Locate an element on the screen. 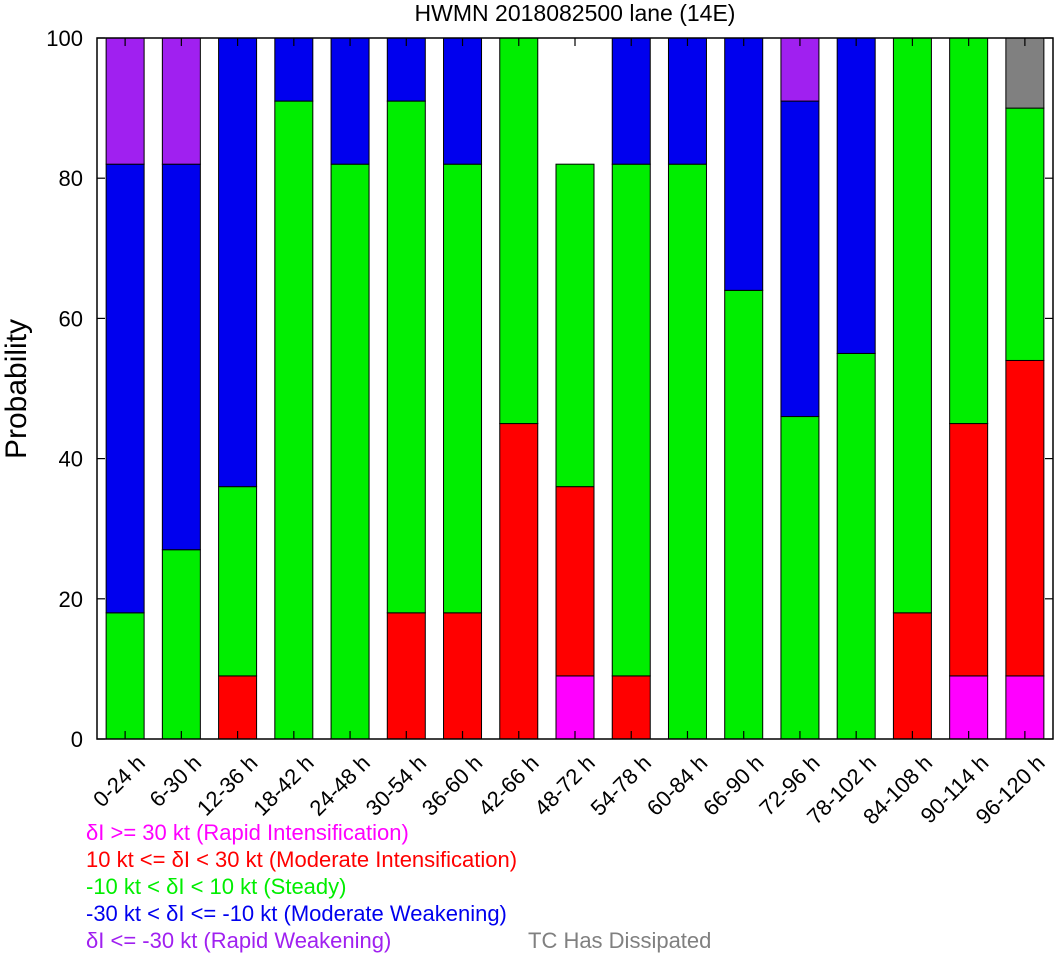  bar-segment-78-102h-s3 is located at coordinates (856, 195).